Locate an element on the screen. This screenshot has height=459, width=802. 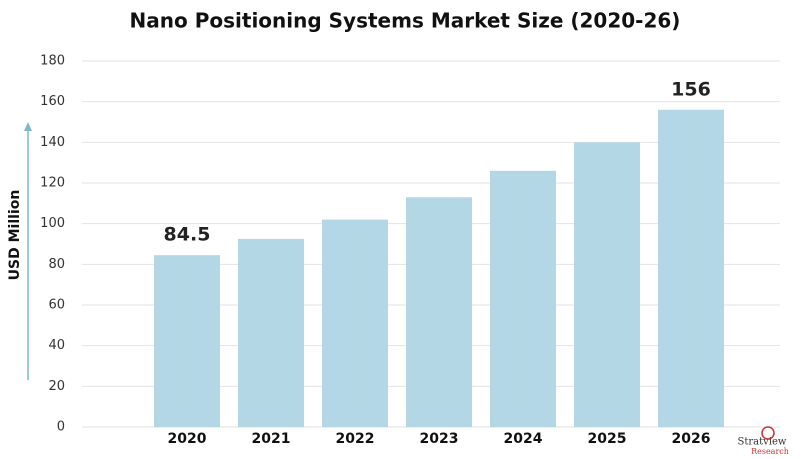
data-label: 156 is located at coordinates (691, 89).